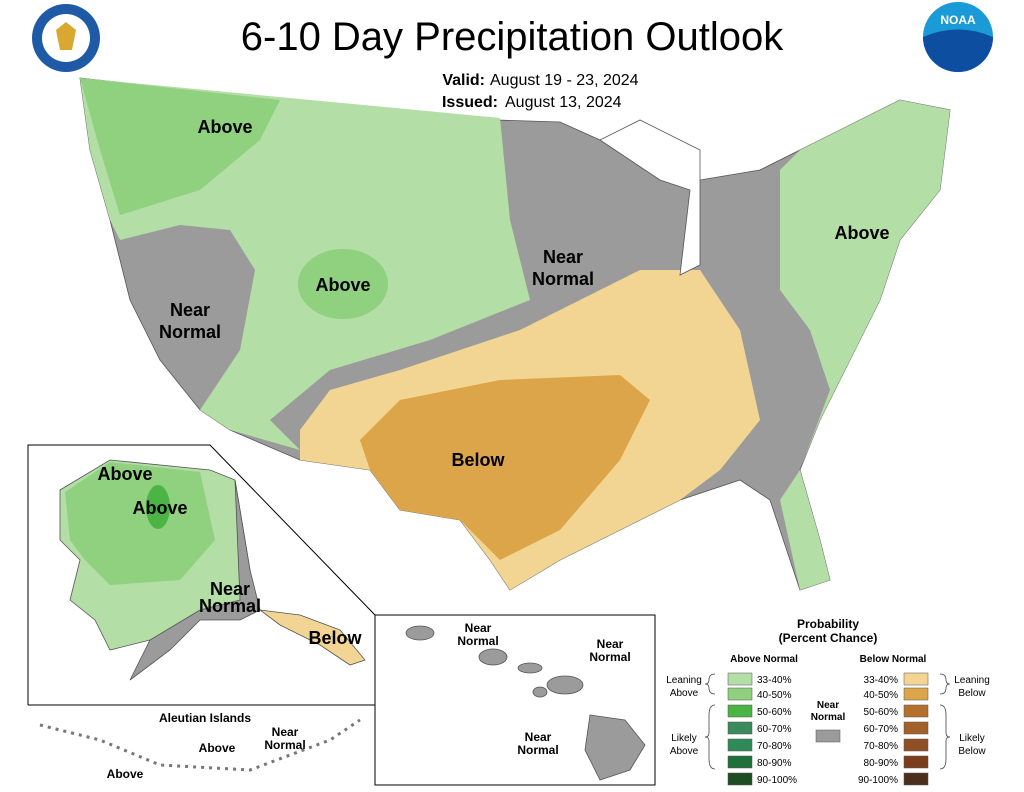 The height and width of the screenshot is (792, 1024). I want to click on alaska-inset, so click(201, 575).